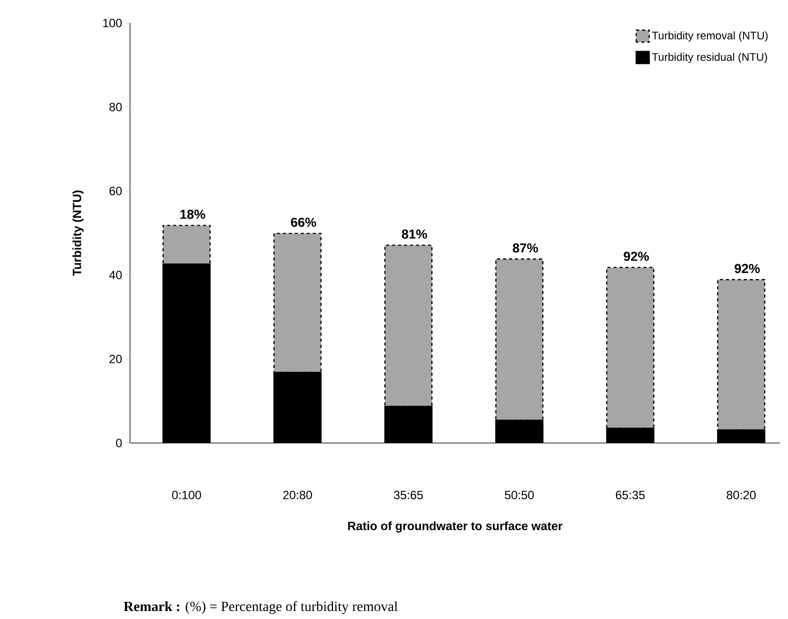 This screenshot has width=788, height=619. What do you see at coordinates (710, 58) in the screenshot?
I see `legend-label: Turbidity residual (NTU)` at bounding box center [710, 58].